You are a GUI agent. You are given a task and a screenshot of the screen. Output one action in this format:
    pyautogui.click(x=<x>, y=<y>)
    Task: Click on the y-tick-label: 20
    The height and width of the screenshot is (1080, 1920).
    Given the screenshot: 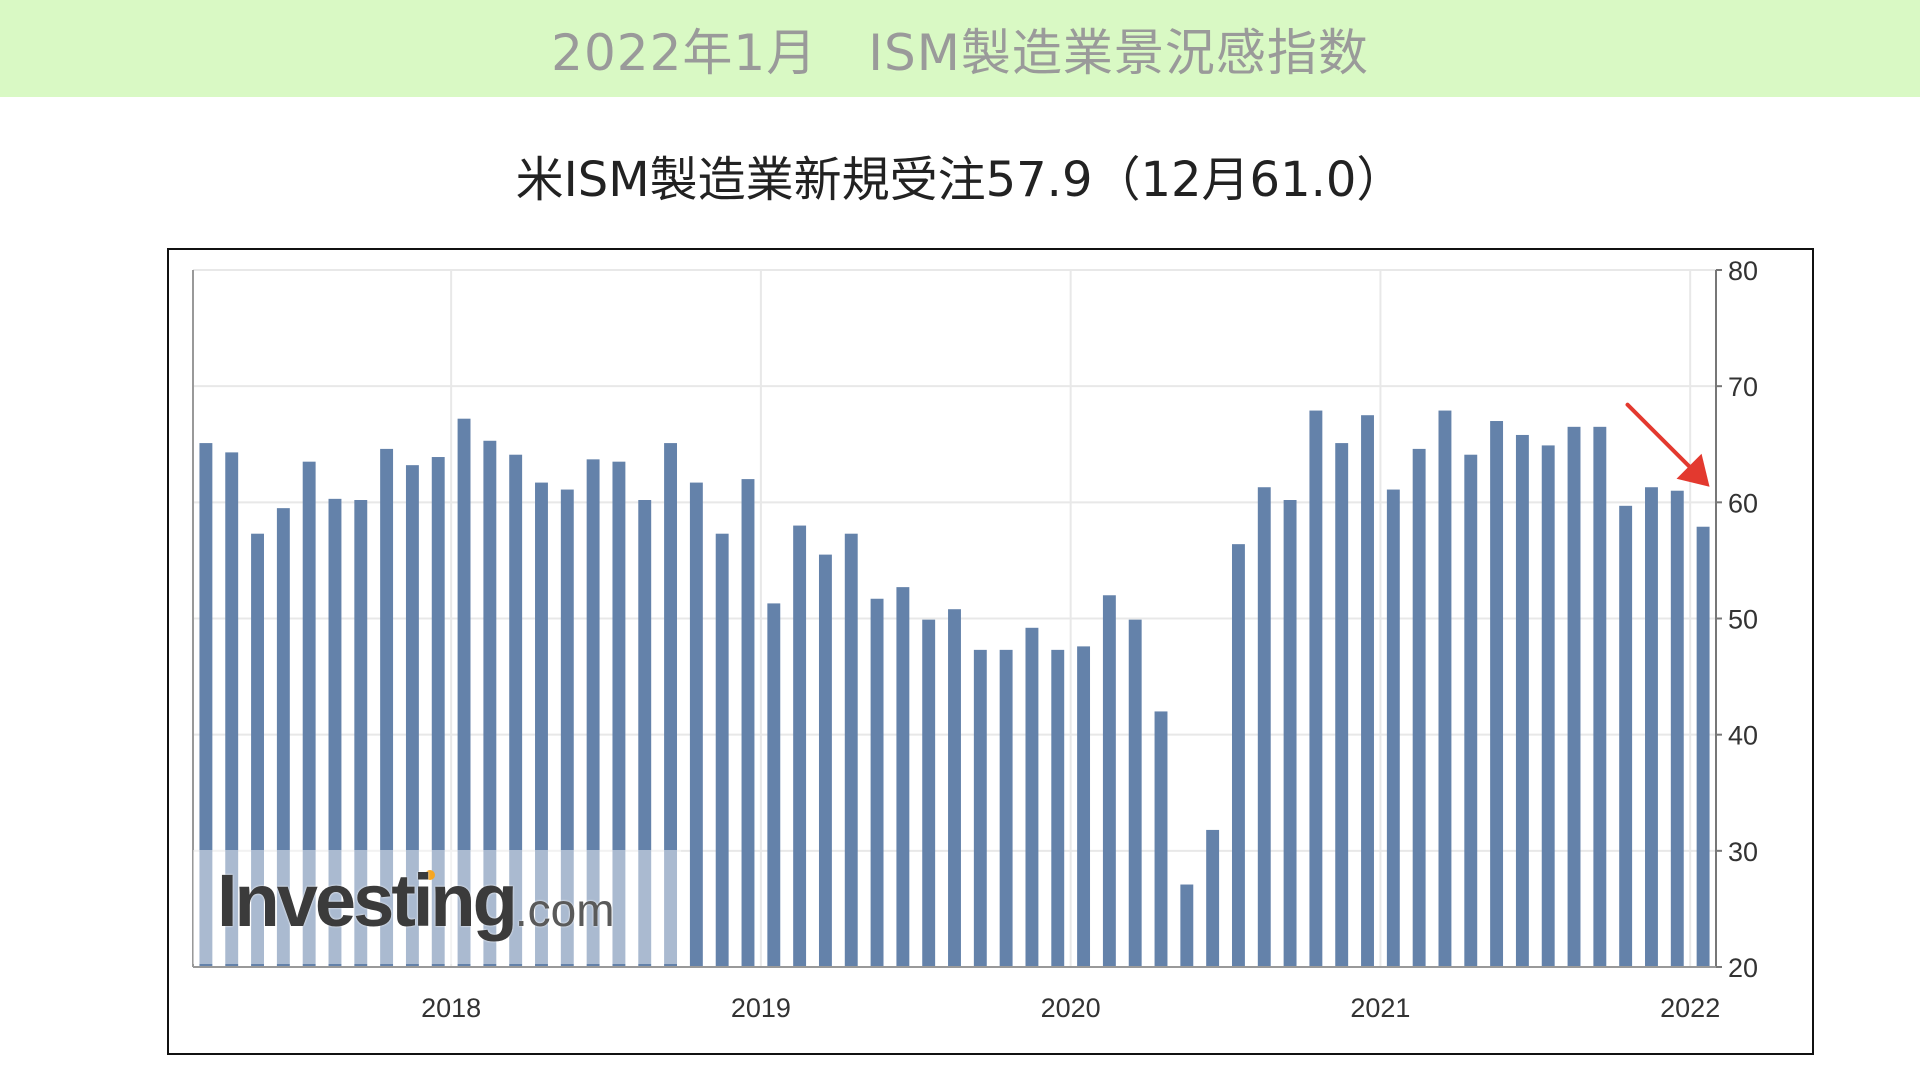 What is the action you would take?
    pyautogui.click(x=1743, y=968)
    